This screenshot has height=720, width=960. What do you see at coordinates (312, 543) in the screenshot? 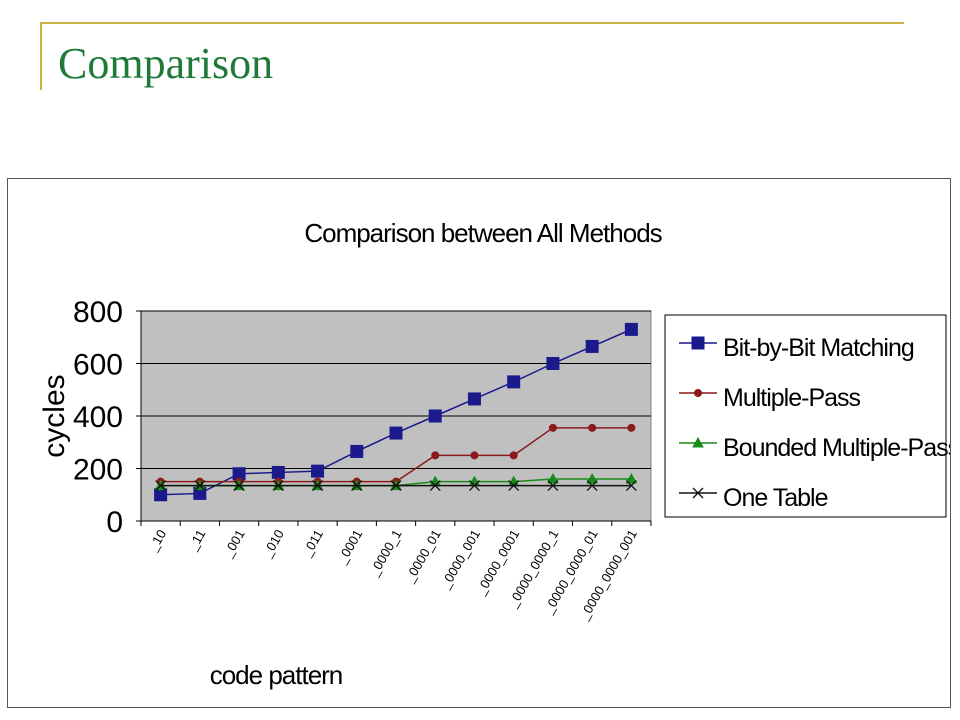
I see `x-tick-label: _011` at bounding box center [312, 543].